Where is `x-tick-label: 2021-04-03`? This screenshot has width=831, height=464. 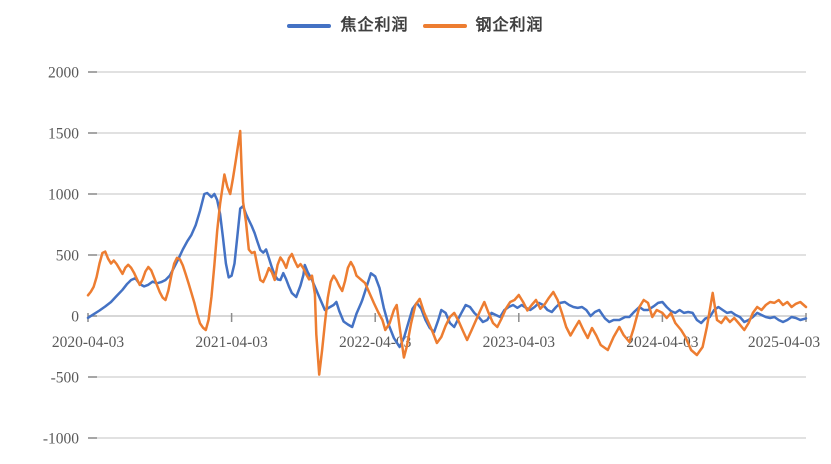
x-tick-label: 2021-04-03 is located at coordinates (231, 342).